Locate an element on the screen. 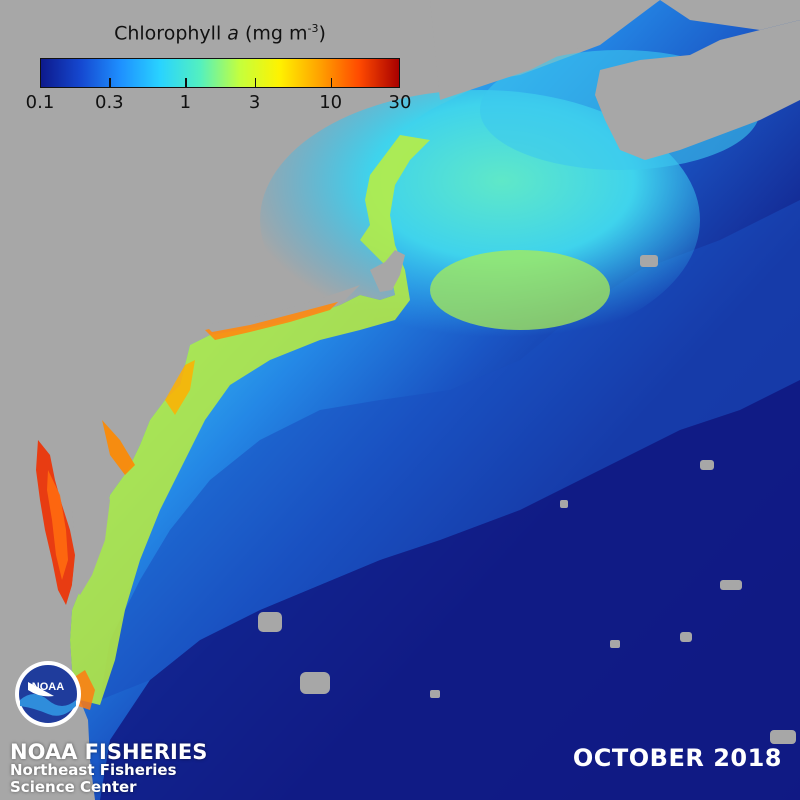 This screenshot has width=800, height=800. cape-cod-land is located at coordinates (387, 271).